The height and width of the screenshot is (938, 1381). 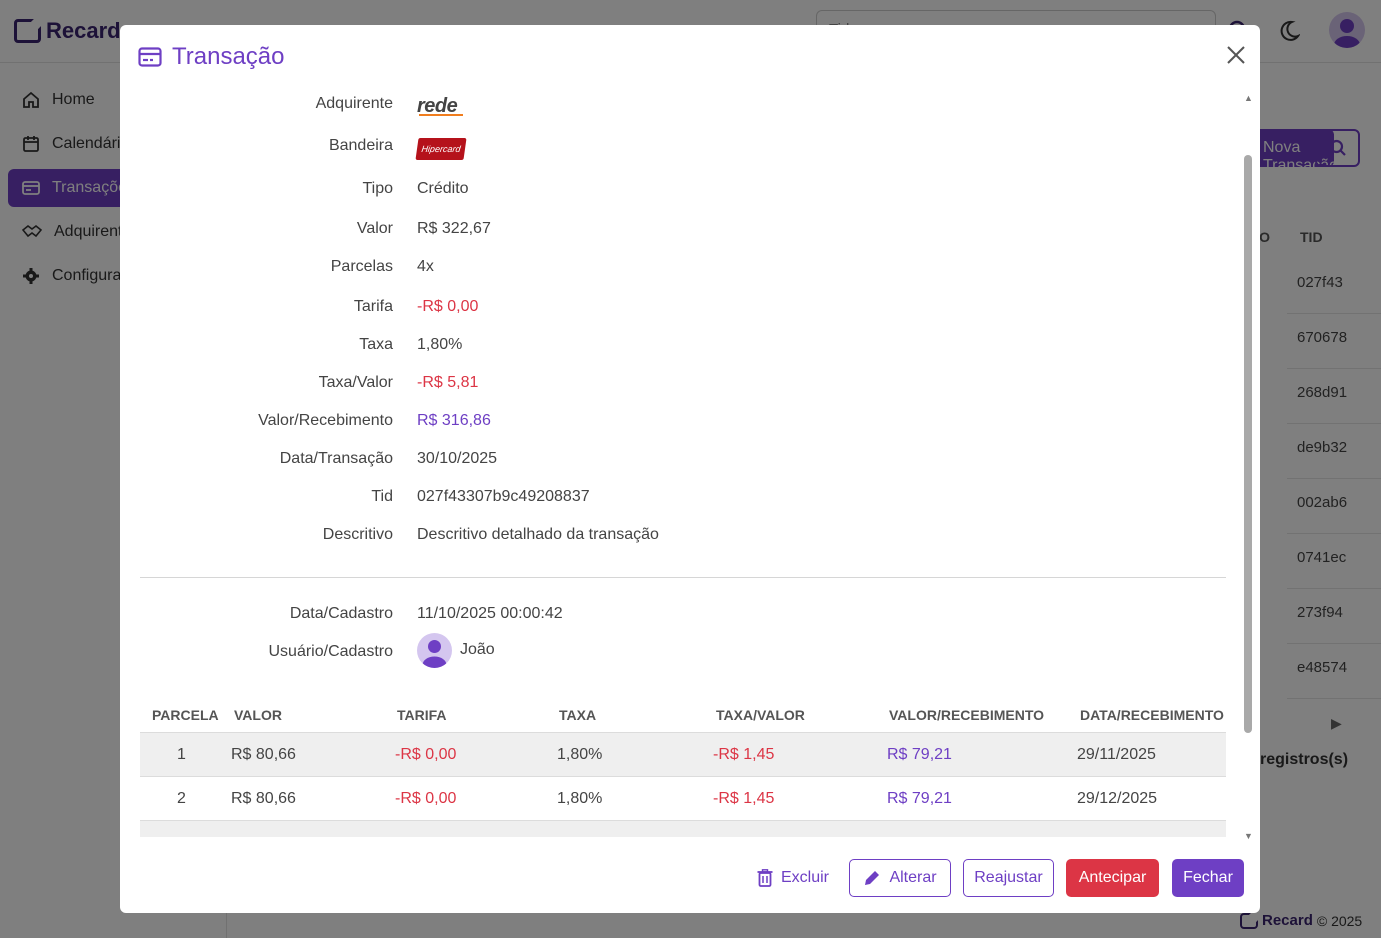 What do you see at coordinates (1248, 836) in the screenshot?
I see `scroll-down-icon: ▼` at bounding box center [1248, 836].